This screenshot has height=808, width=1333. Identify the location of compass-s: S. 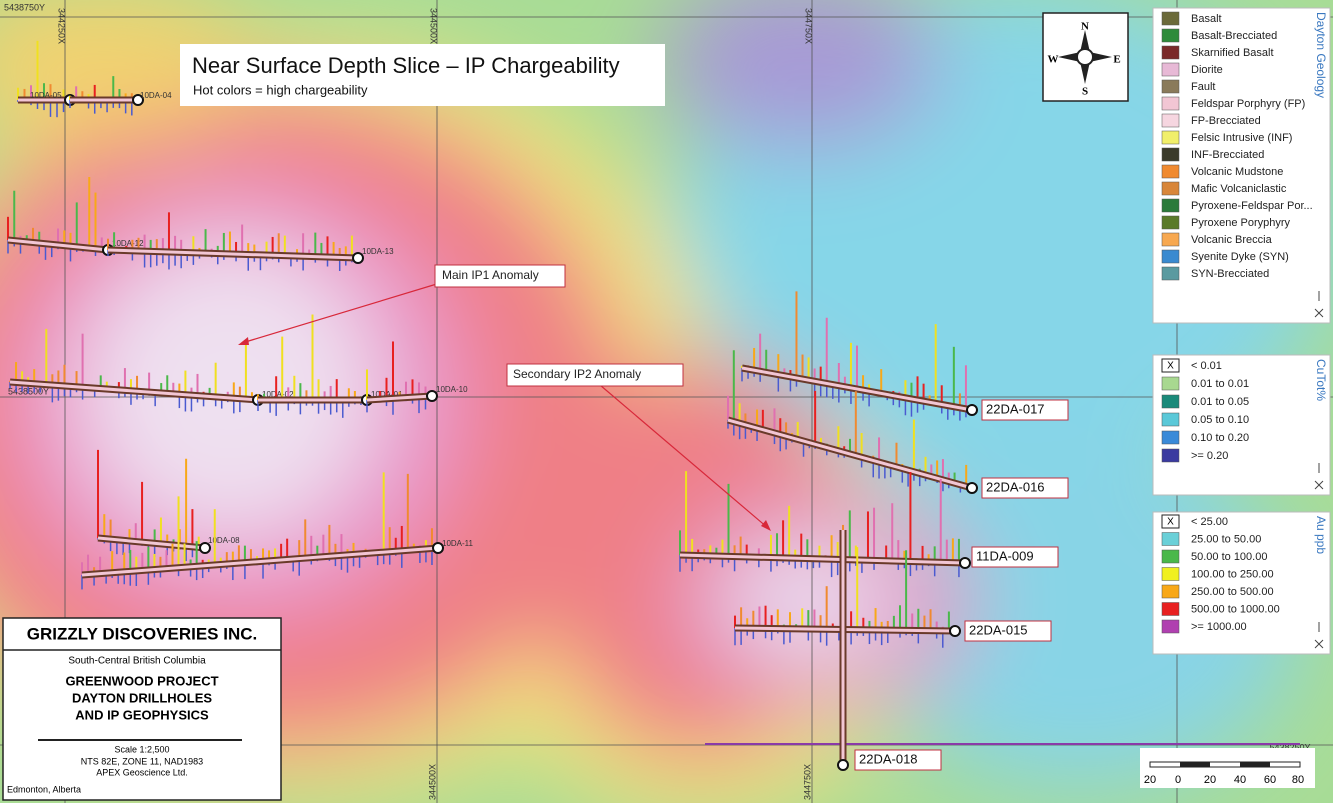
(1085, 92).